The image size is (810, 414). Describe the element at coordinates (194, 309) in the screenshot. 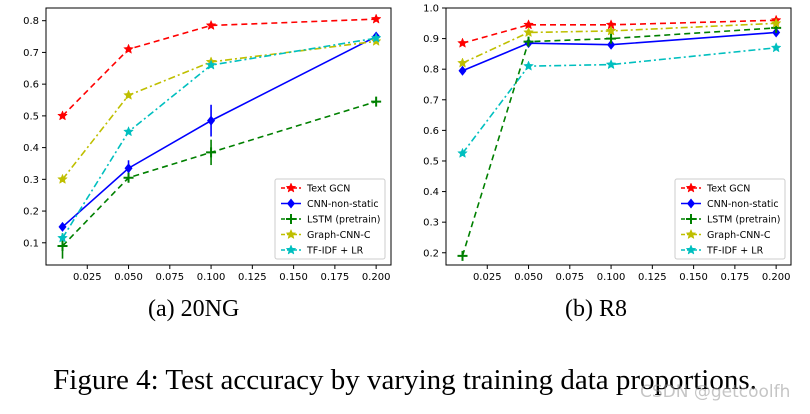

I see `panel-label-20ng: (a) 20NG` at that location.